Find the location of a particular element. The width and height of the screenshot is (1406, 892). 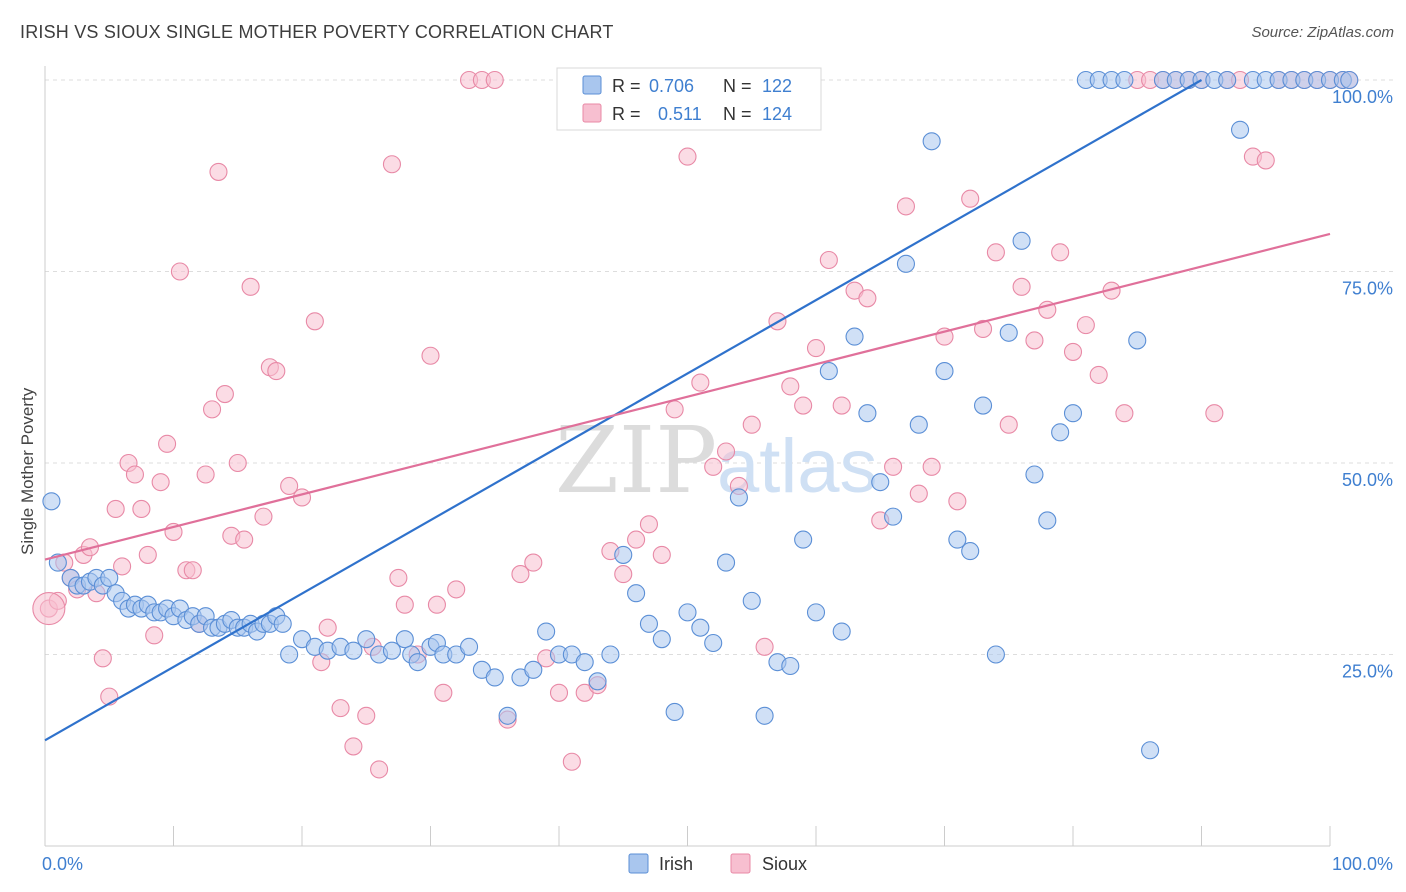

legend: Irish Sioux is located at coordinates (717, 863).